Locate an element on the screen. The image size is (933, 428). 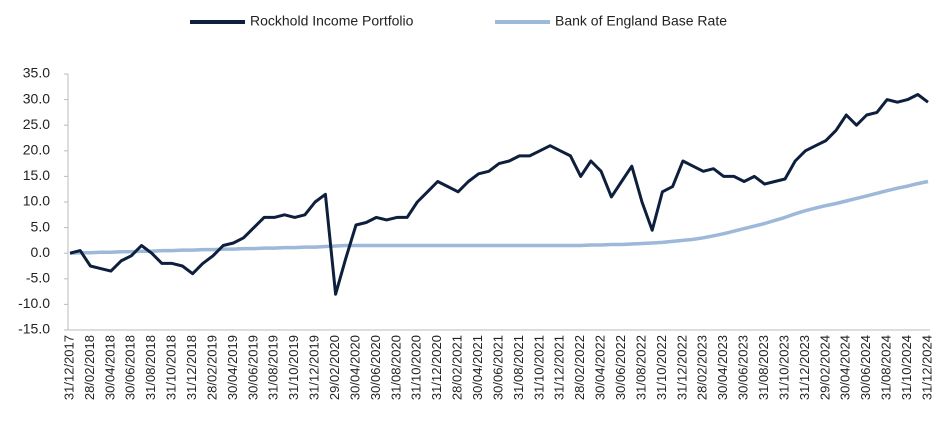
x-tick-label: 31/10/2022 is located at coordinates (661, 367).